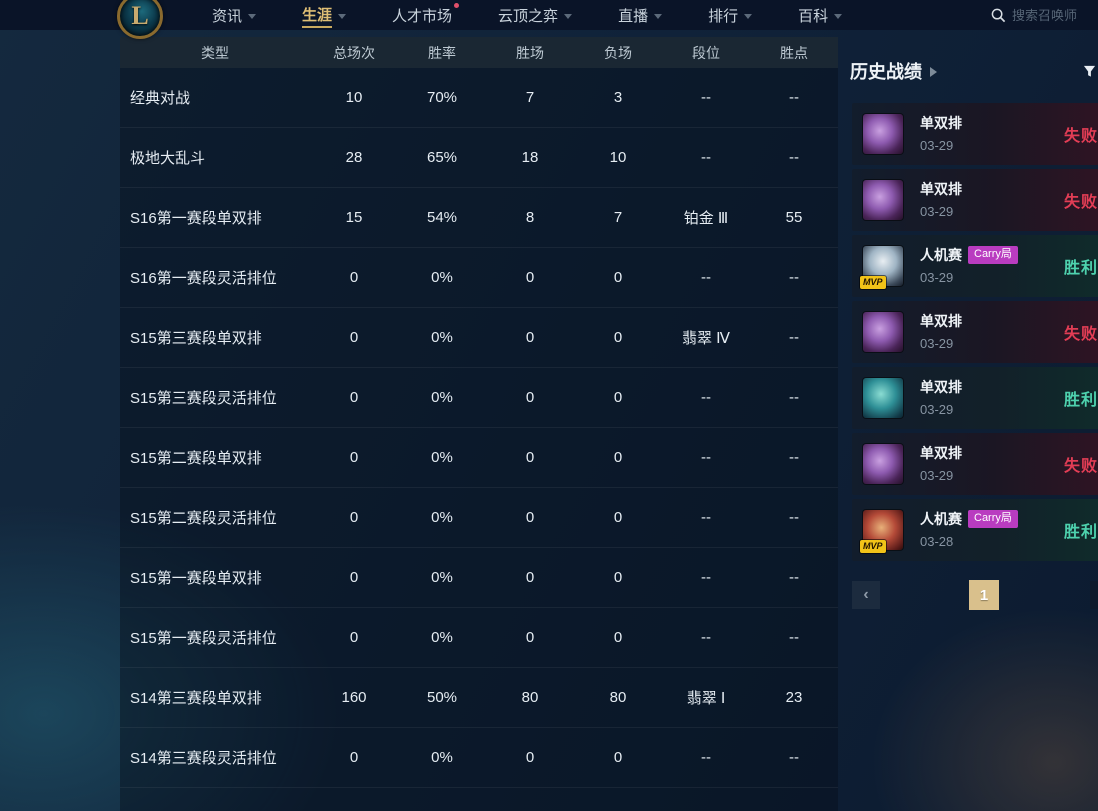 This screenshot has width=1098, height=811. I want to click on col-header-tier: 段位, so click(706, 52).